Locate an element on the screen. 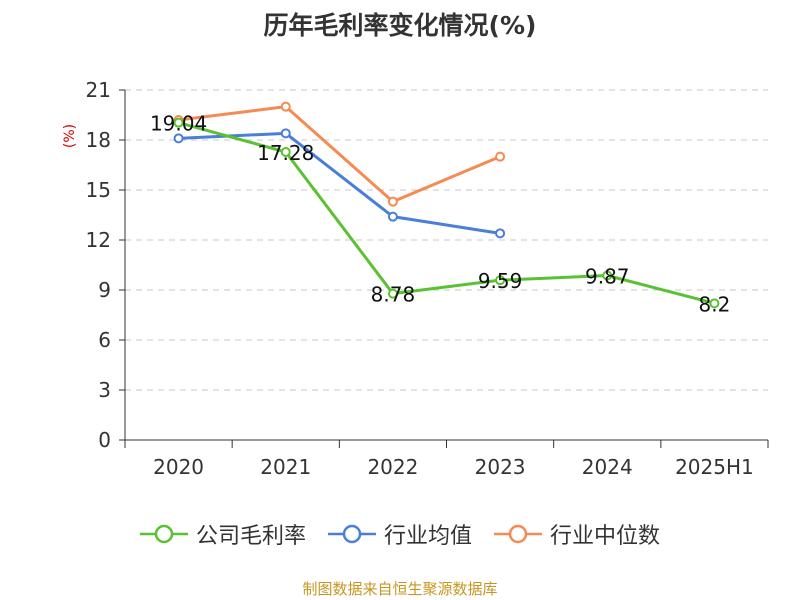  series-1-point-2021 is located at coordinates (285, 133).